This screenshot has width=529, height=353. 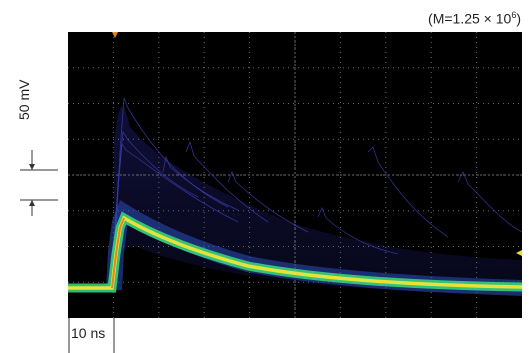 I want to click on gain-suffix: ), so click(x=518, y=18).